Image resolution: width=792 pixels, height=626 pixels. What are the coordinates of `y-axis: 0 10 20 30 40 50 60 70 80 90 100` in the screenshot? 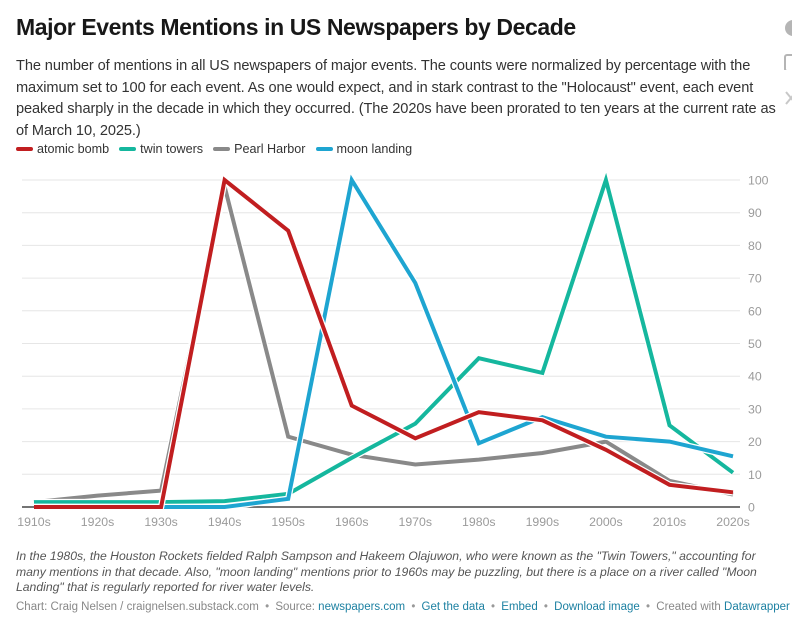 It's located at (758, 344).